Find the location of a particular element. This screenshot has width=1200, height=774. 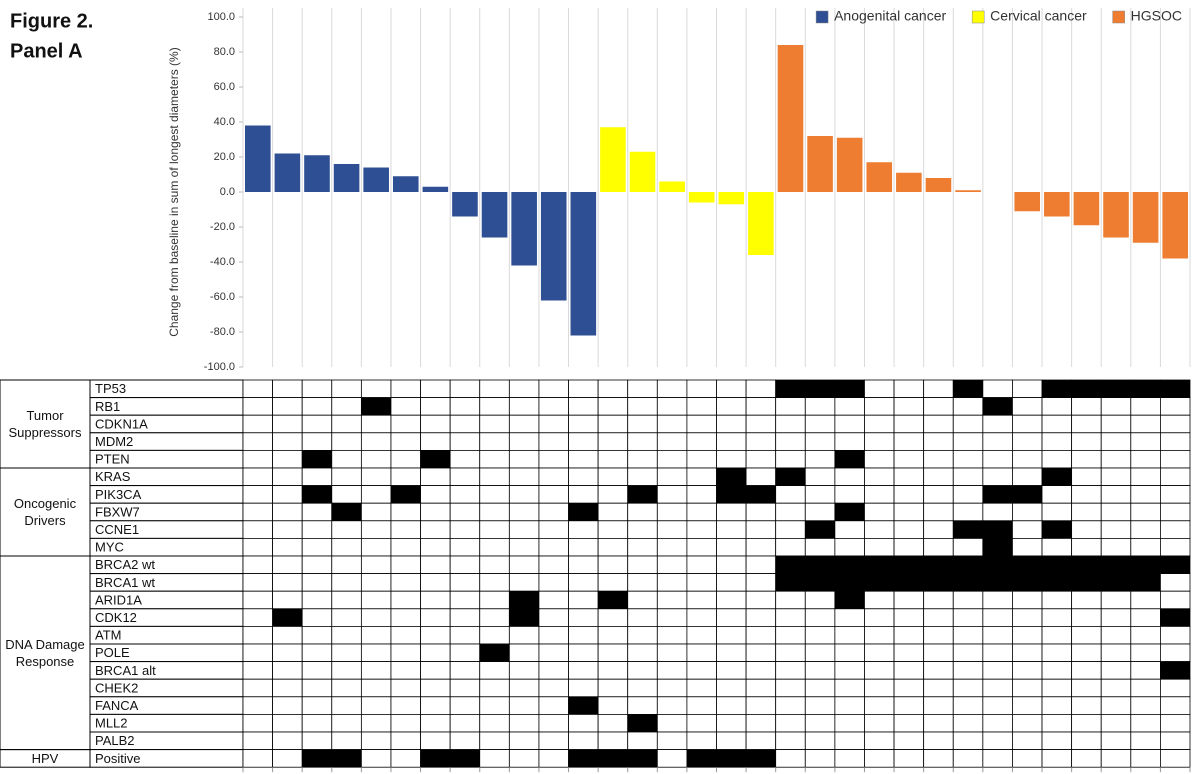

group-label: Tumor Suppressors is located at coordinates (45, 424).